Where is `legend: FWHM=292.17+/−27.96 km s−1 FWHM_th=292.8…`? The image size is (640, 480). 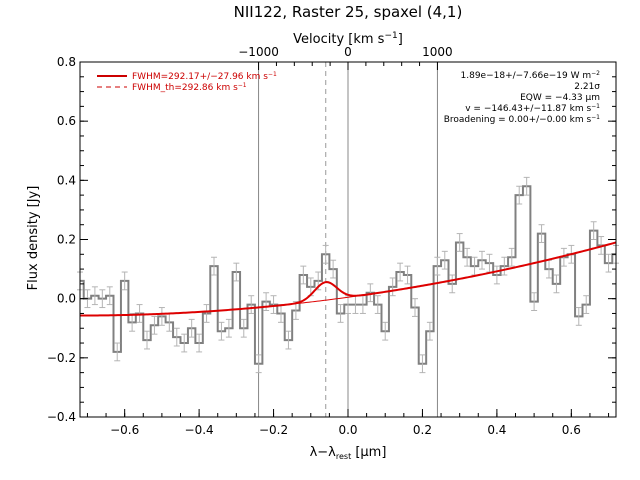 legend: FWHM=292.17+/−27.96 km s−1 FWHM_th=292.8… is located at coordinates (187, 82).